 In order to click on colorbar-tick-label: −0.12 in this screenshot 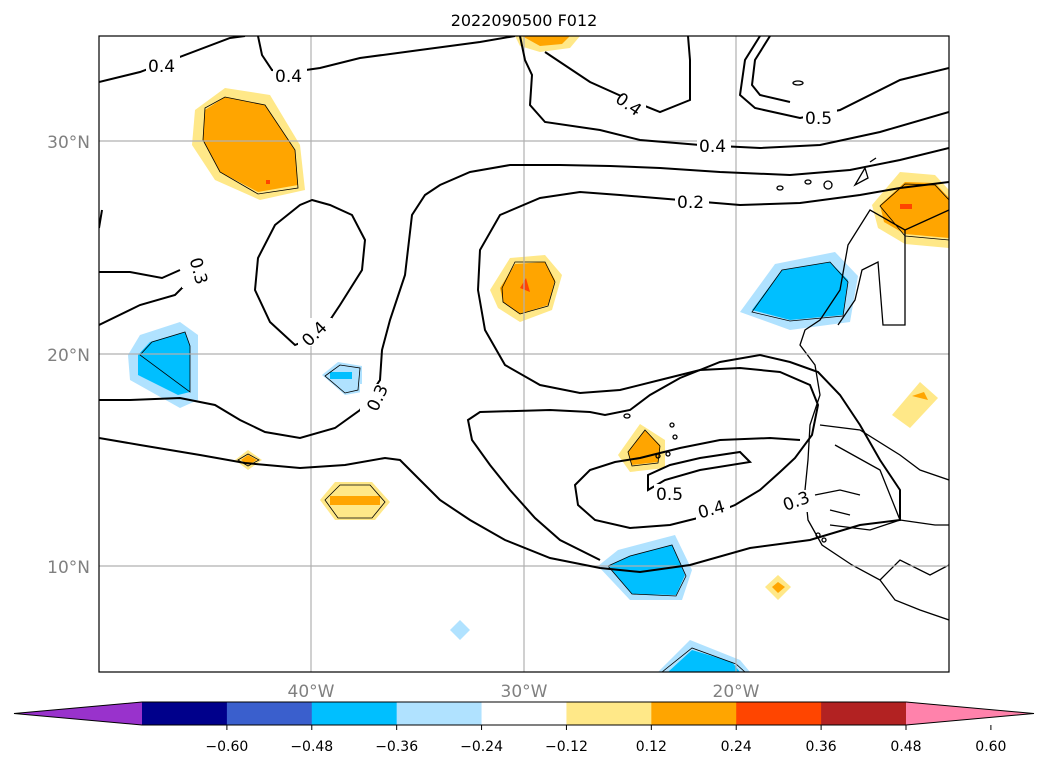, I will do `click(566, 747)`.